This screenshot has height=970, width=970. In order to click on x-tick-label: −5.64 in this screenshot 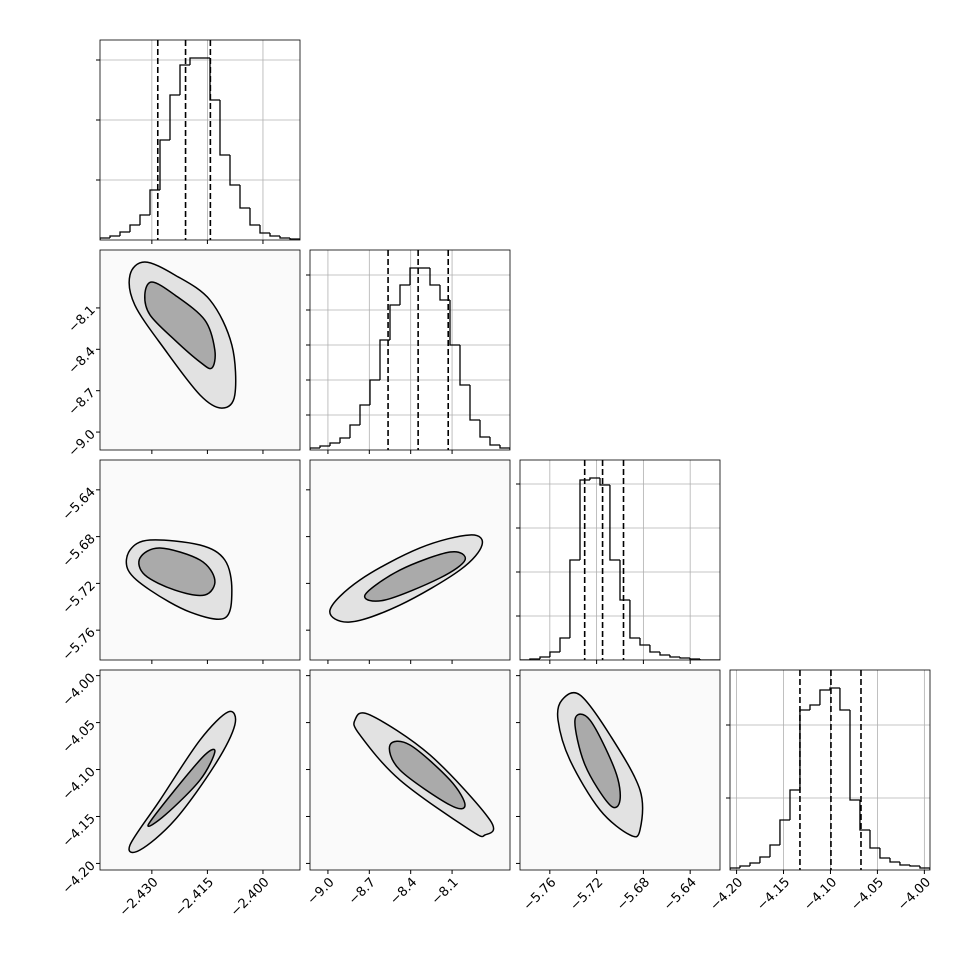, I will do `click(680, 894)`.